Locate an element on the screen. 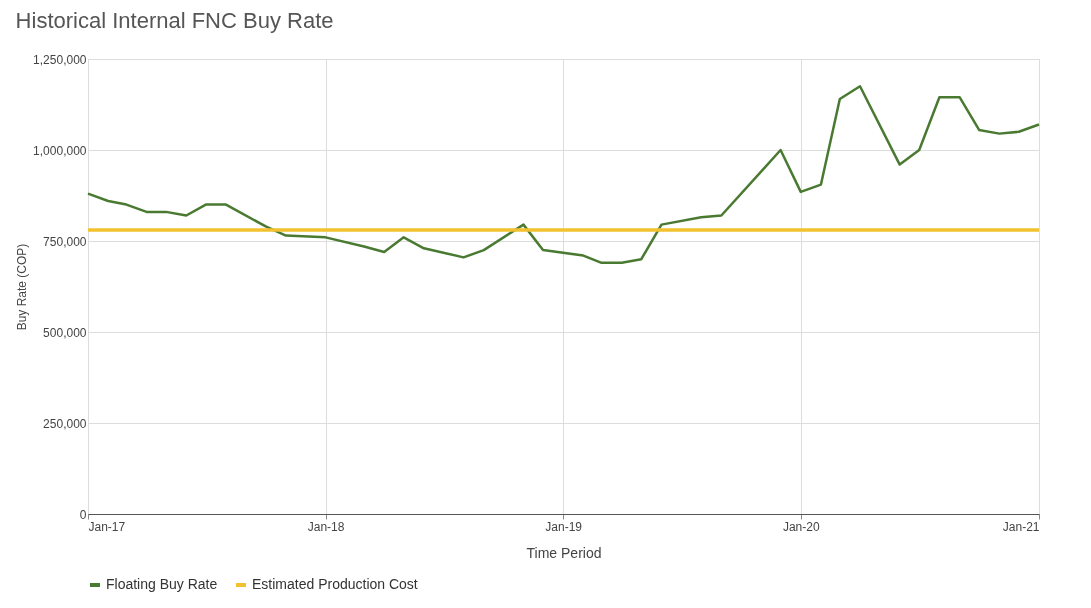  y-tick-label: 500,000 is located at coordinates (65, 332).